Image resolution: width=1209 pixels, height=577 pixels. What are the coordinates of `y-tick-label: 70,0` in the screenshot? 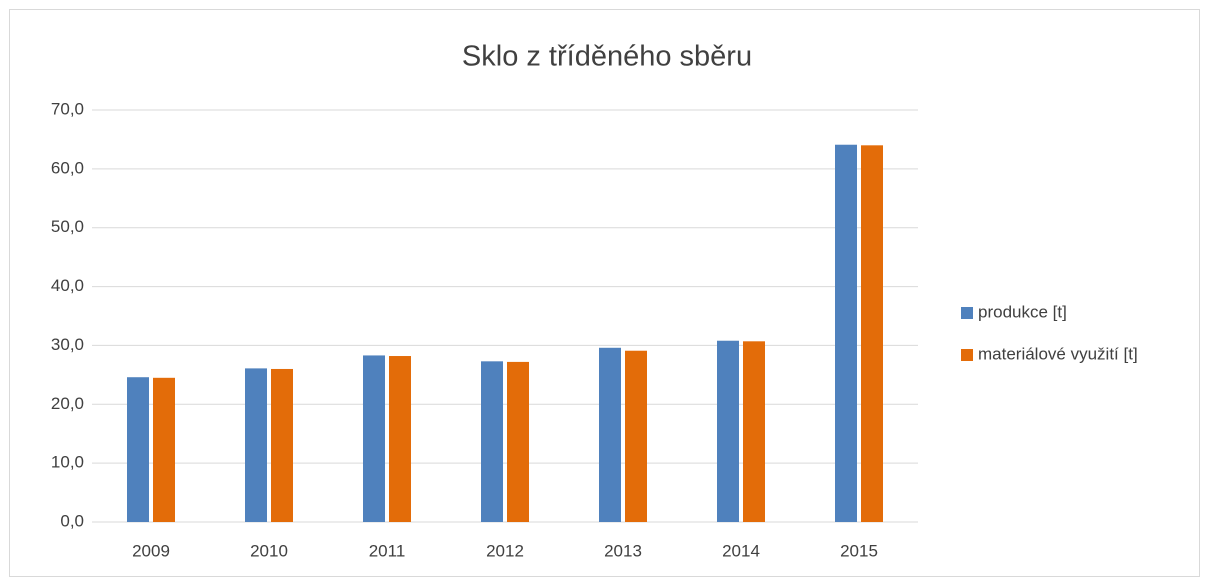 It's located at (67, 108).